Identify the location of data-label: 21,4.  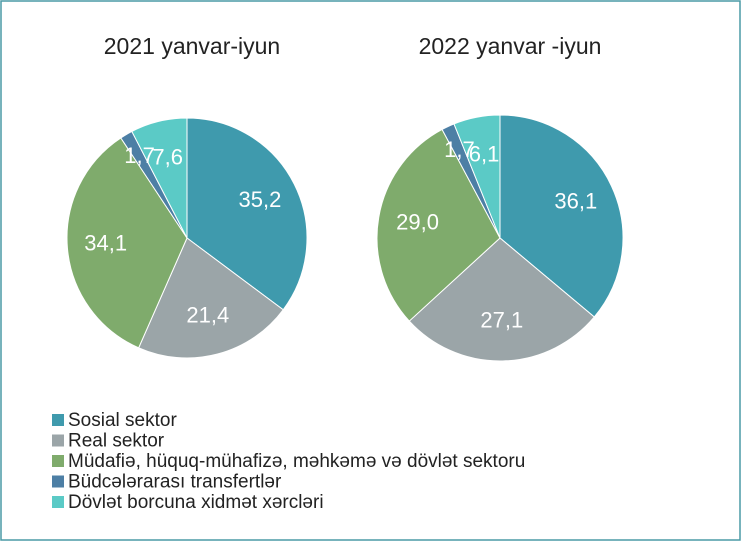
(207, 315).